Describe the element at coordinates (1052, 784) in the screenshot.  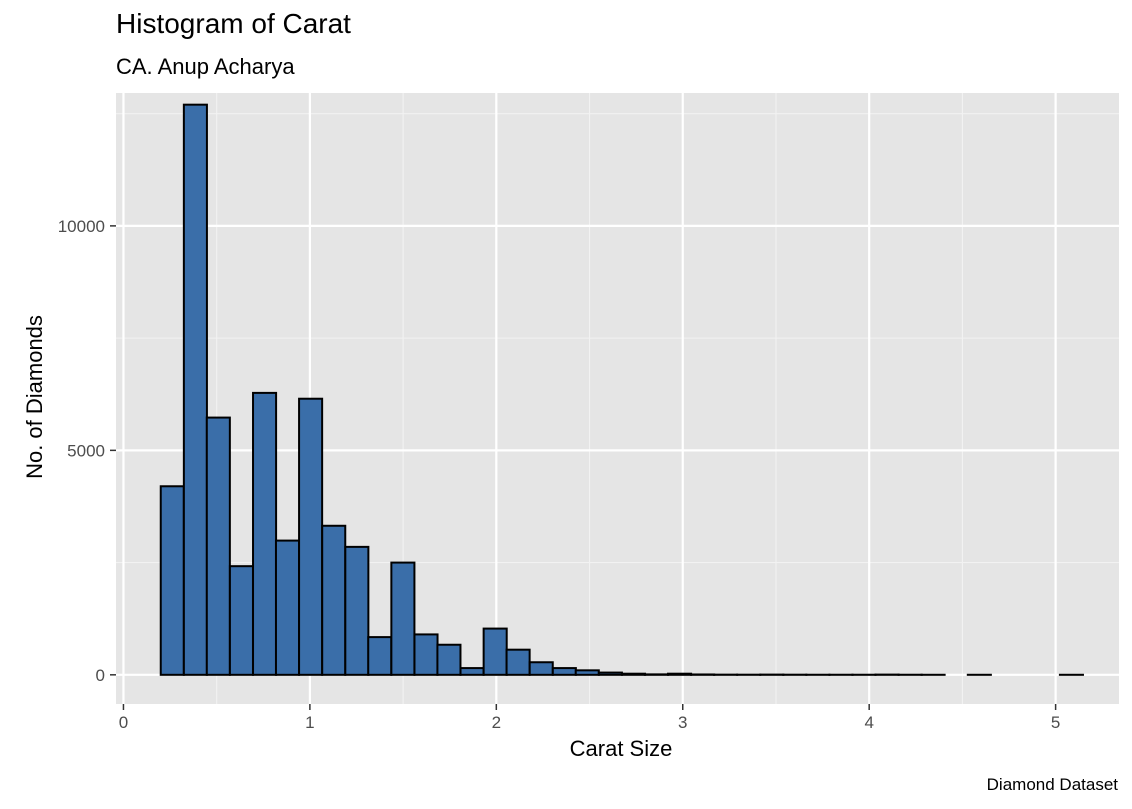
I see `chart-caption: Diamond Dataset` at that location.